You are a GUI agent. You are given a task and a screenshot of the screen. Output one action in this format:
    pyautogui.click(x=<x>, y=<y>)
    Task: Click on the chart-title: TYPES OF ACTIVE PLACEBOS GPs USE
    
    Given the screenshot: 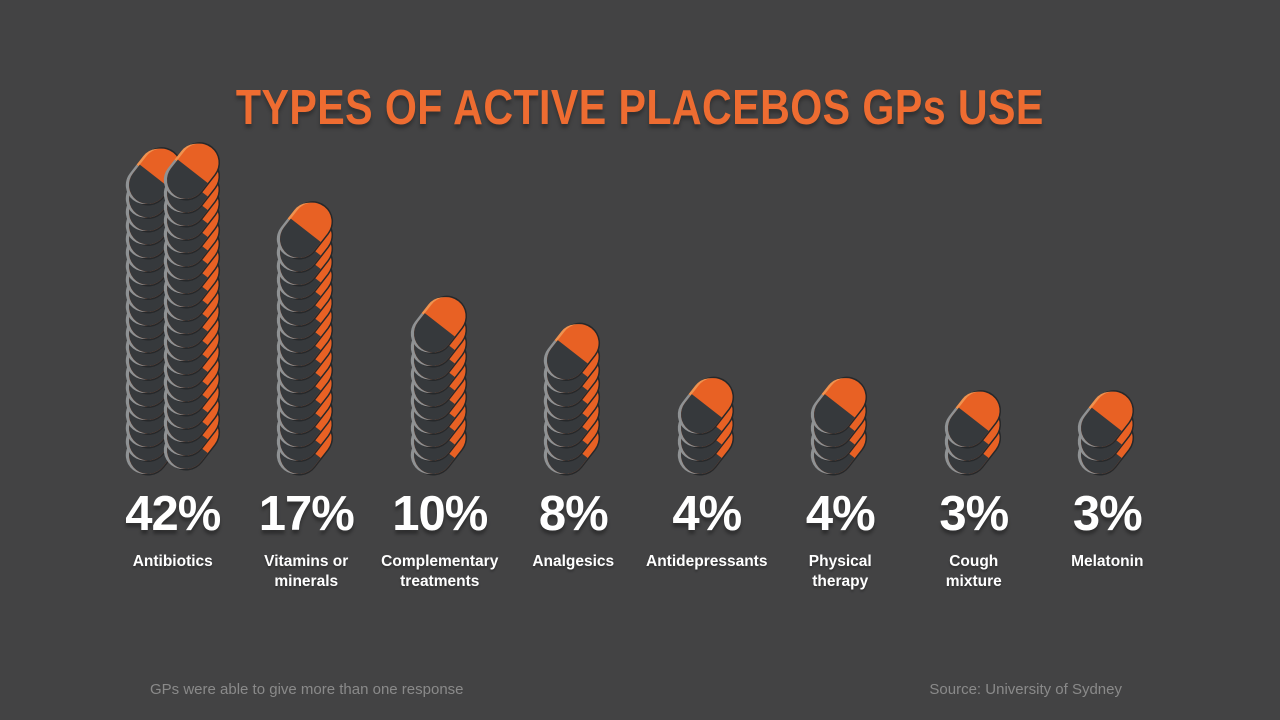 What is the action you would take?
    pyautogui.click(x=640, y=108)
    